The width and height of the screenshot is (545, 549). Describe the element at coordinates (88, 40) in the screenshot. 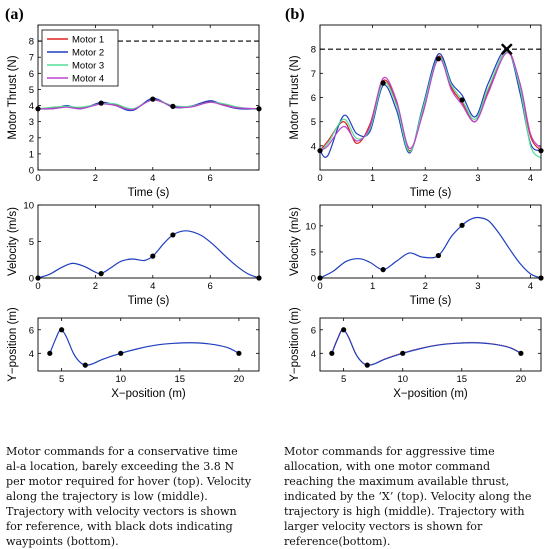

I see `legend-label: Motor 1` at that location.